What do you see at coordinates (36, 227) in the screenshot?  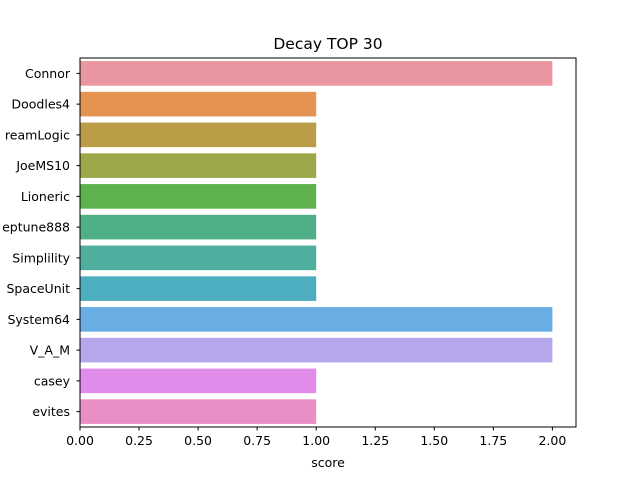 I see `y-tick-label: eptune888` at bounding box center [36, 227].